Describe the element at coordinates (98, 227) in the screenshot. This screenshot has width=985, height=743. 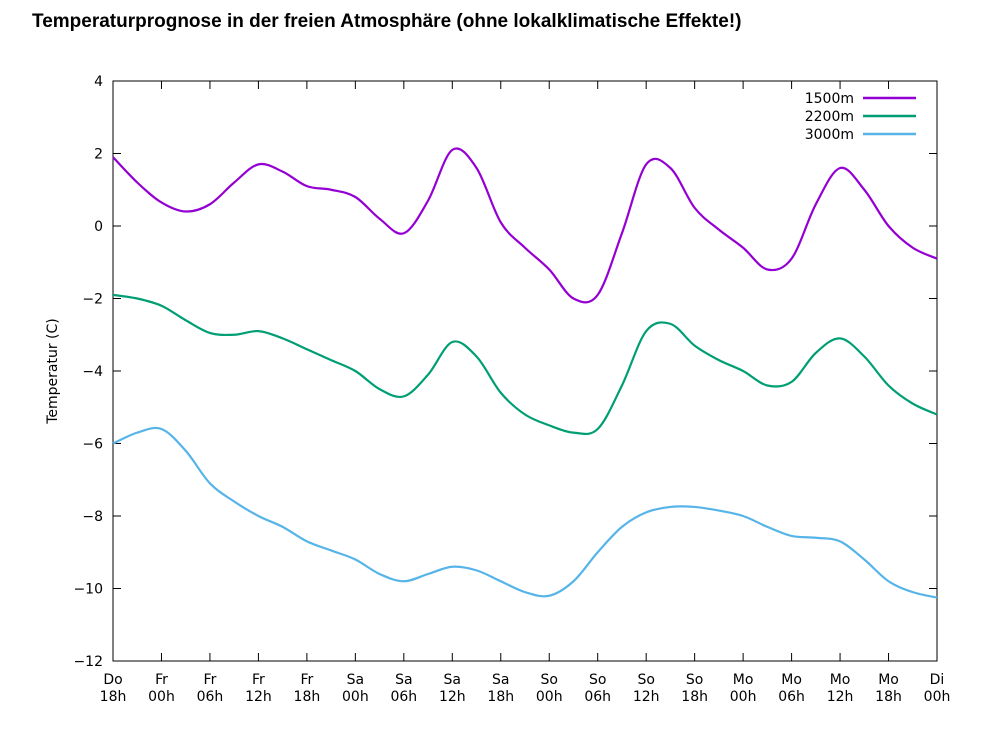
I see `y-tick-label: 0` at that location.